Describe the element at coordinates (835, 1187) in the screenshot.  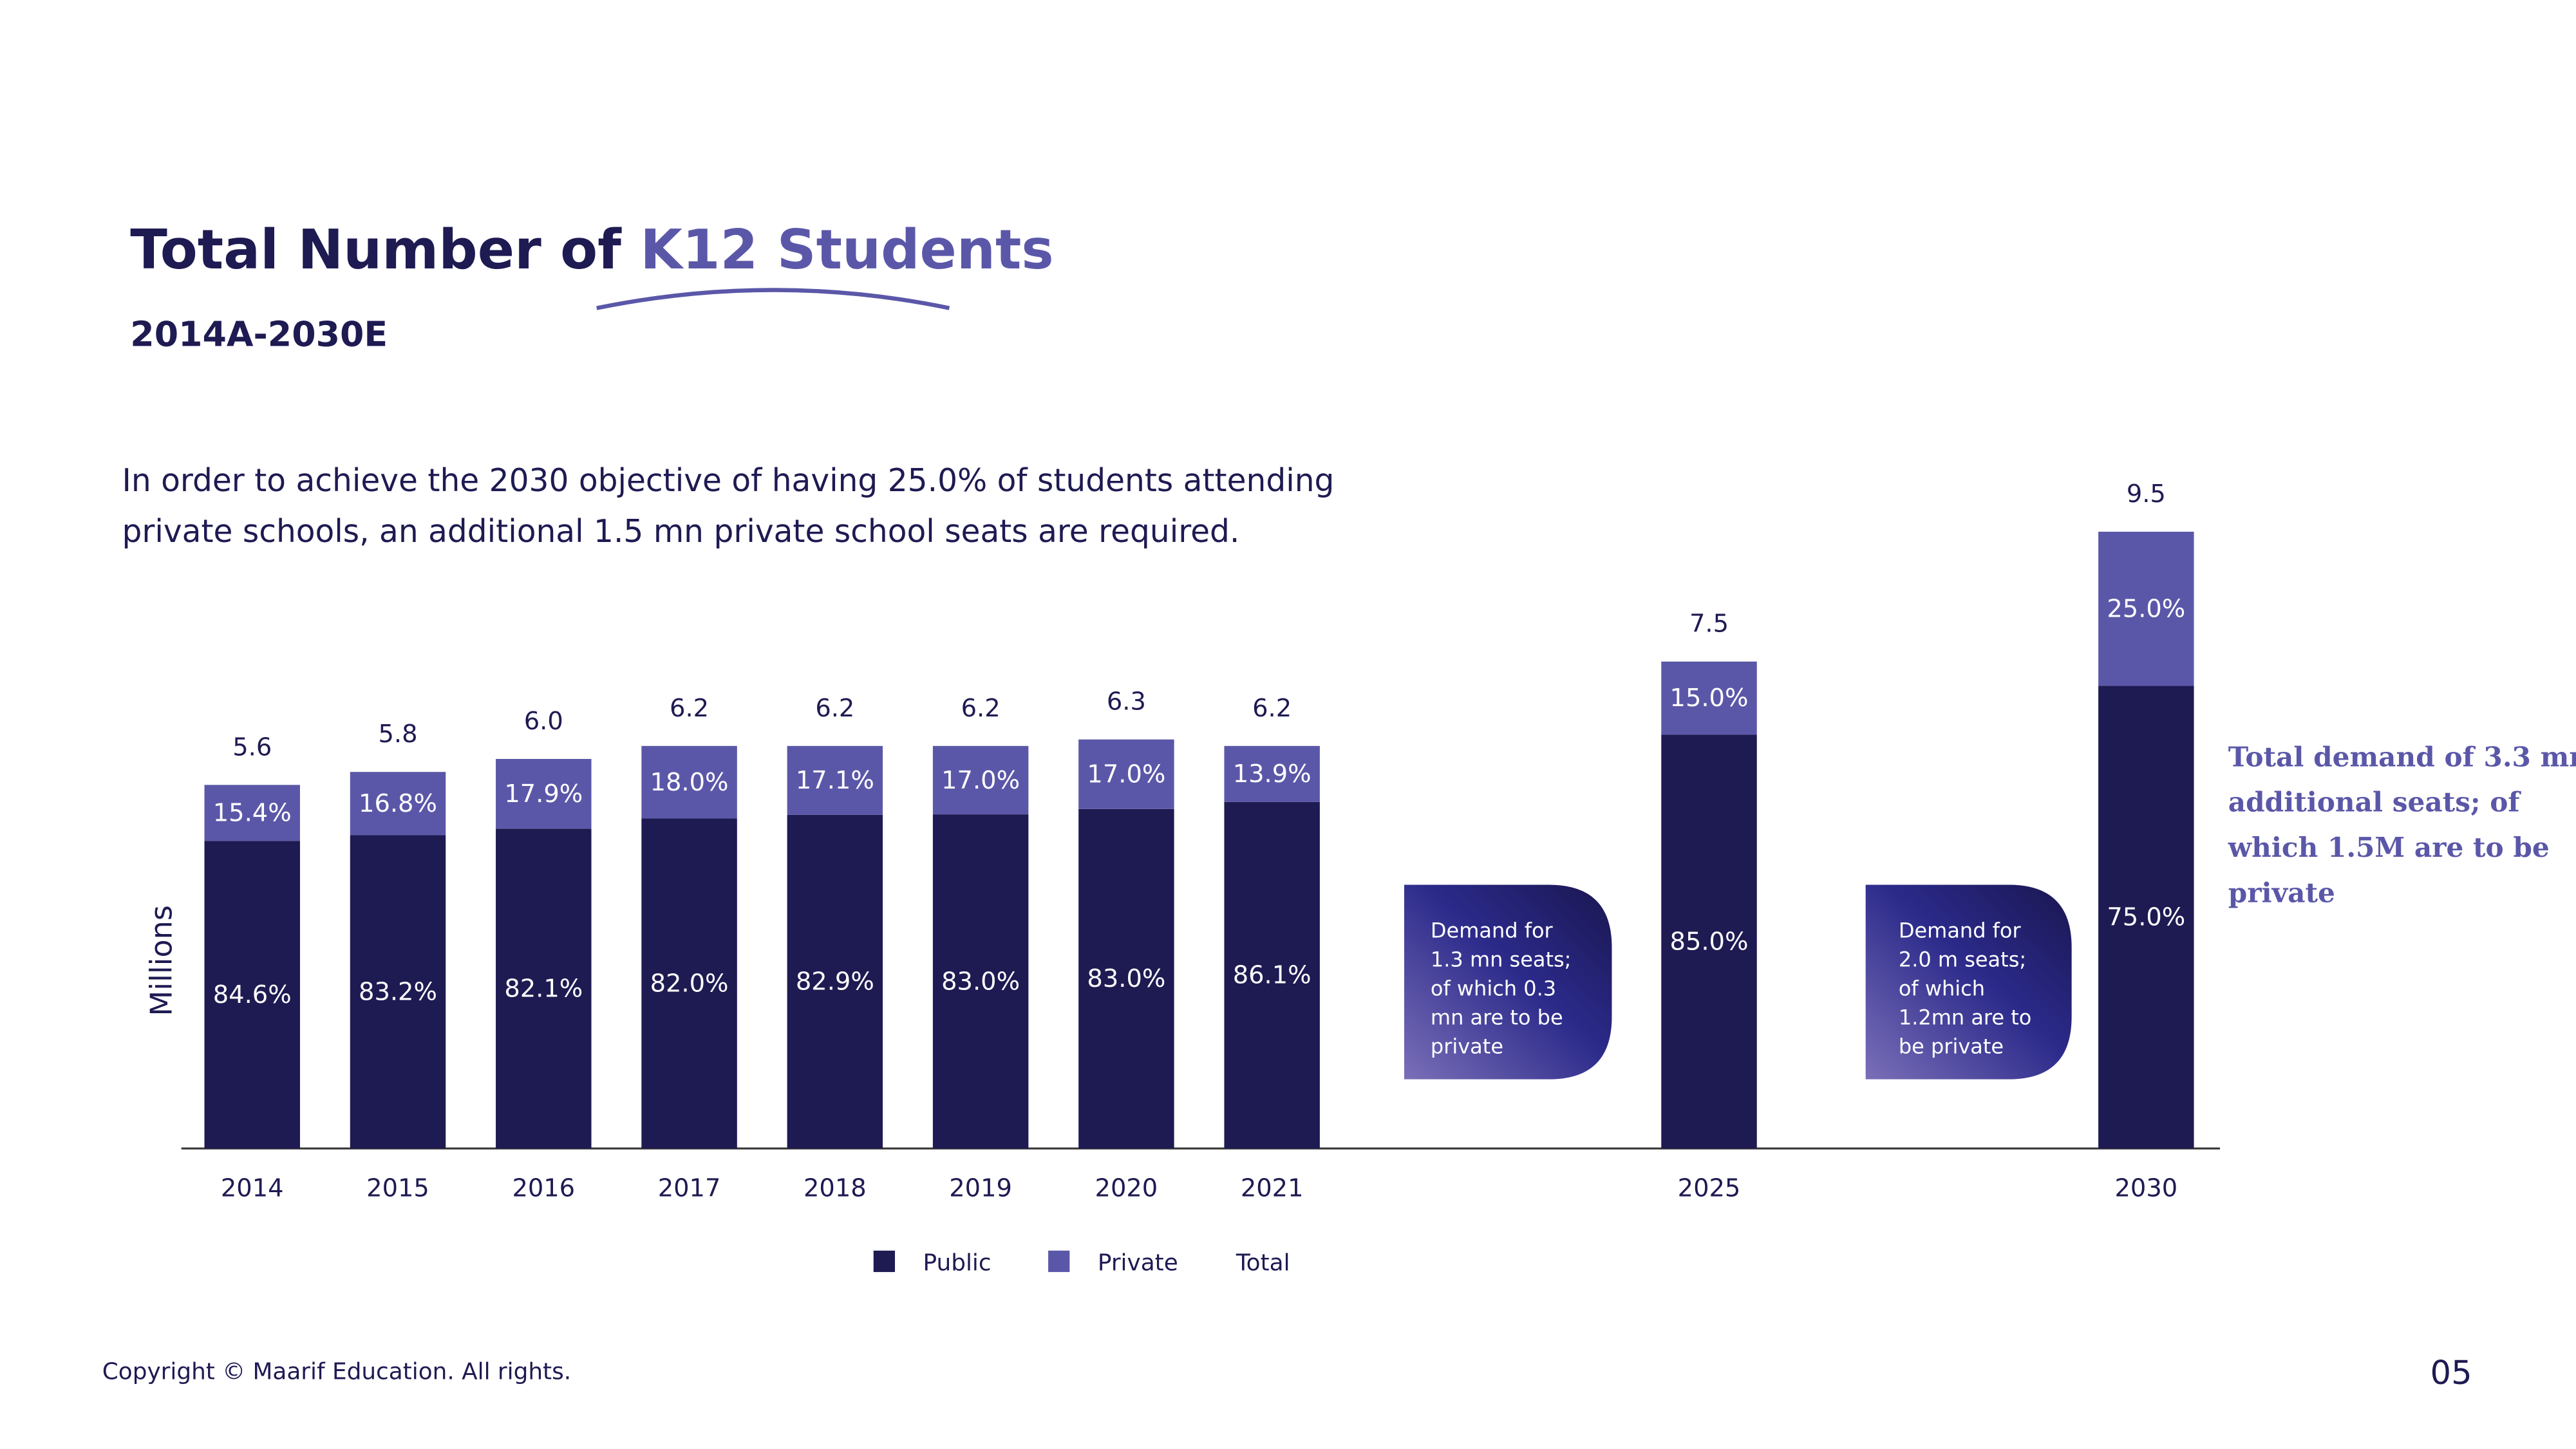
I see `x-tick-label: 2018` at that location.